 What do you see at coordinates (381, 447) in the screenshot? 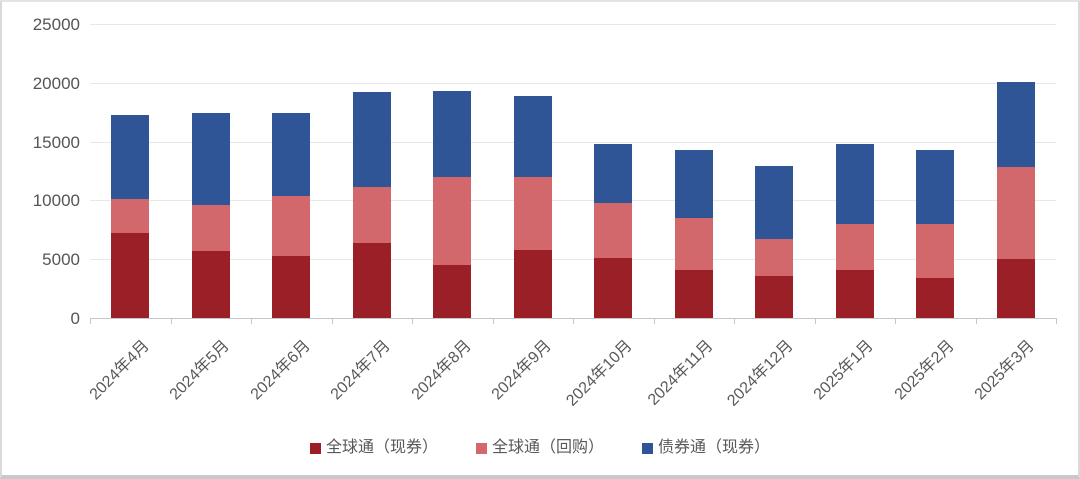
I see `legend-label: 全球通（现券）` at bounding box center [381, 447].